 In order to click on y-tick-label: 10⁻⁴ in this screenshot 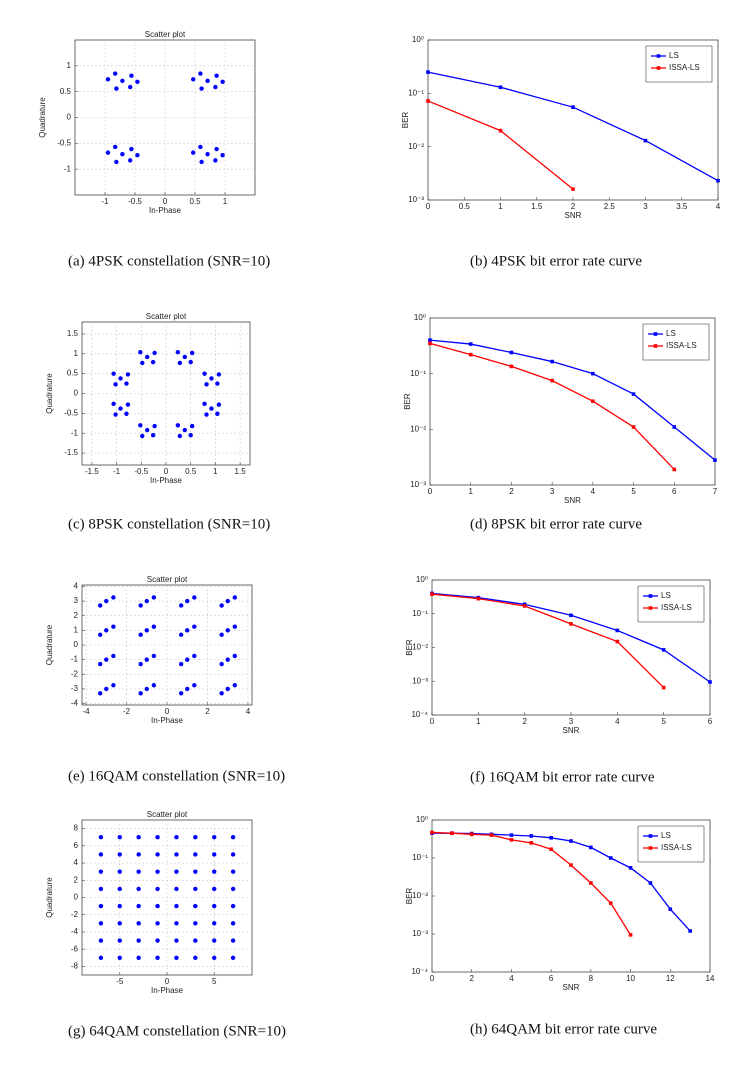, I will do `click(419, 971)`.